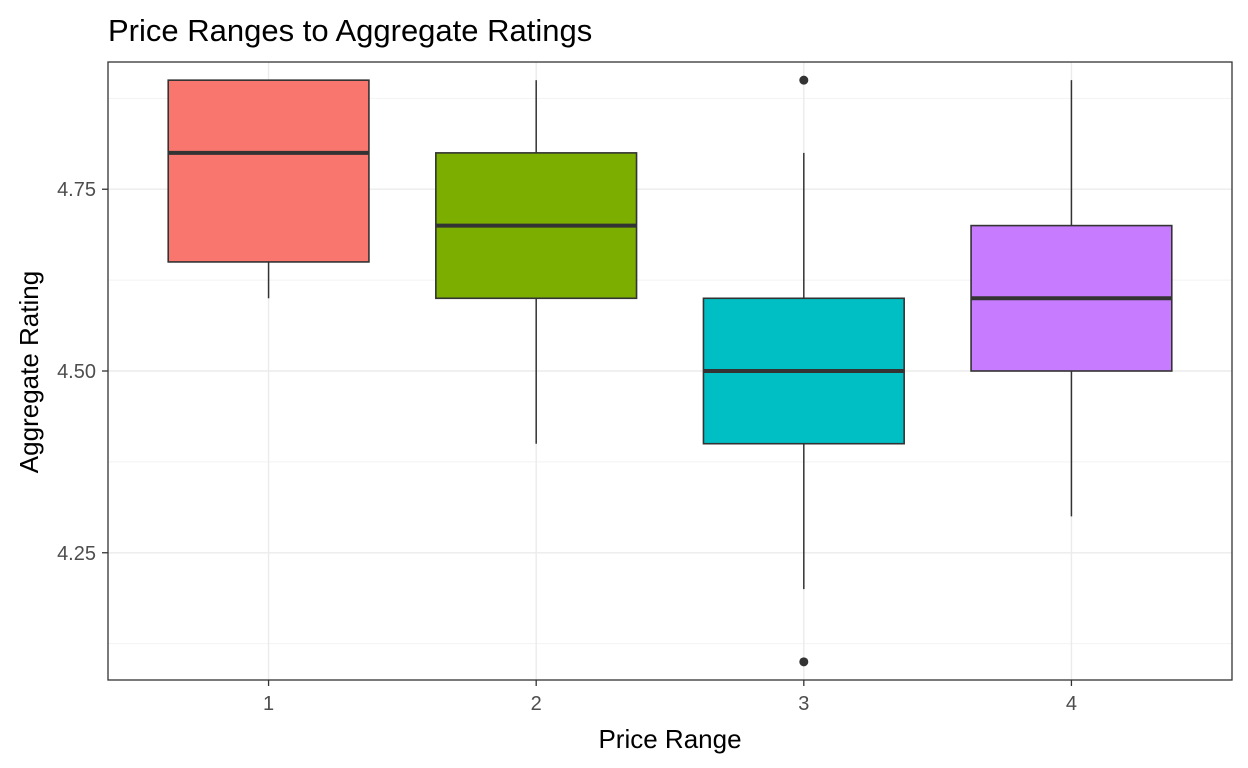 This screenshot has width=1248, height=768. I want to click on x-tick-label: 1, so click(268, 704).